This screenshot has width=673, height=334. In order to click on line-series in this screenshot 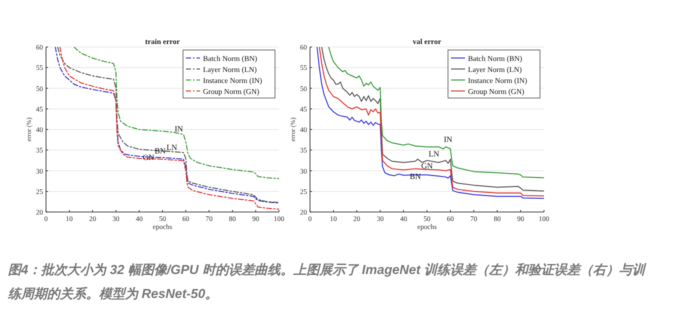, I will do `click(176, 113)`.